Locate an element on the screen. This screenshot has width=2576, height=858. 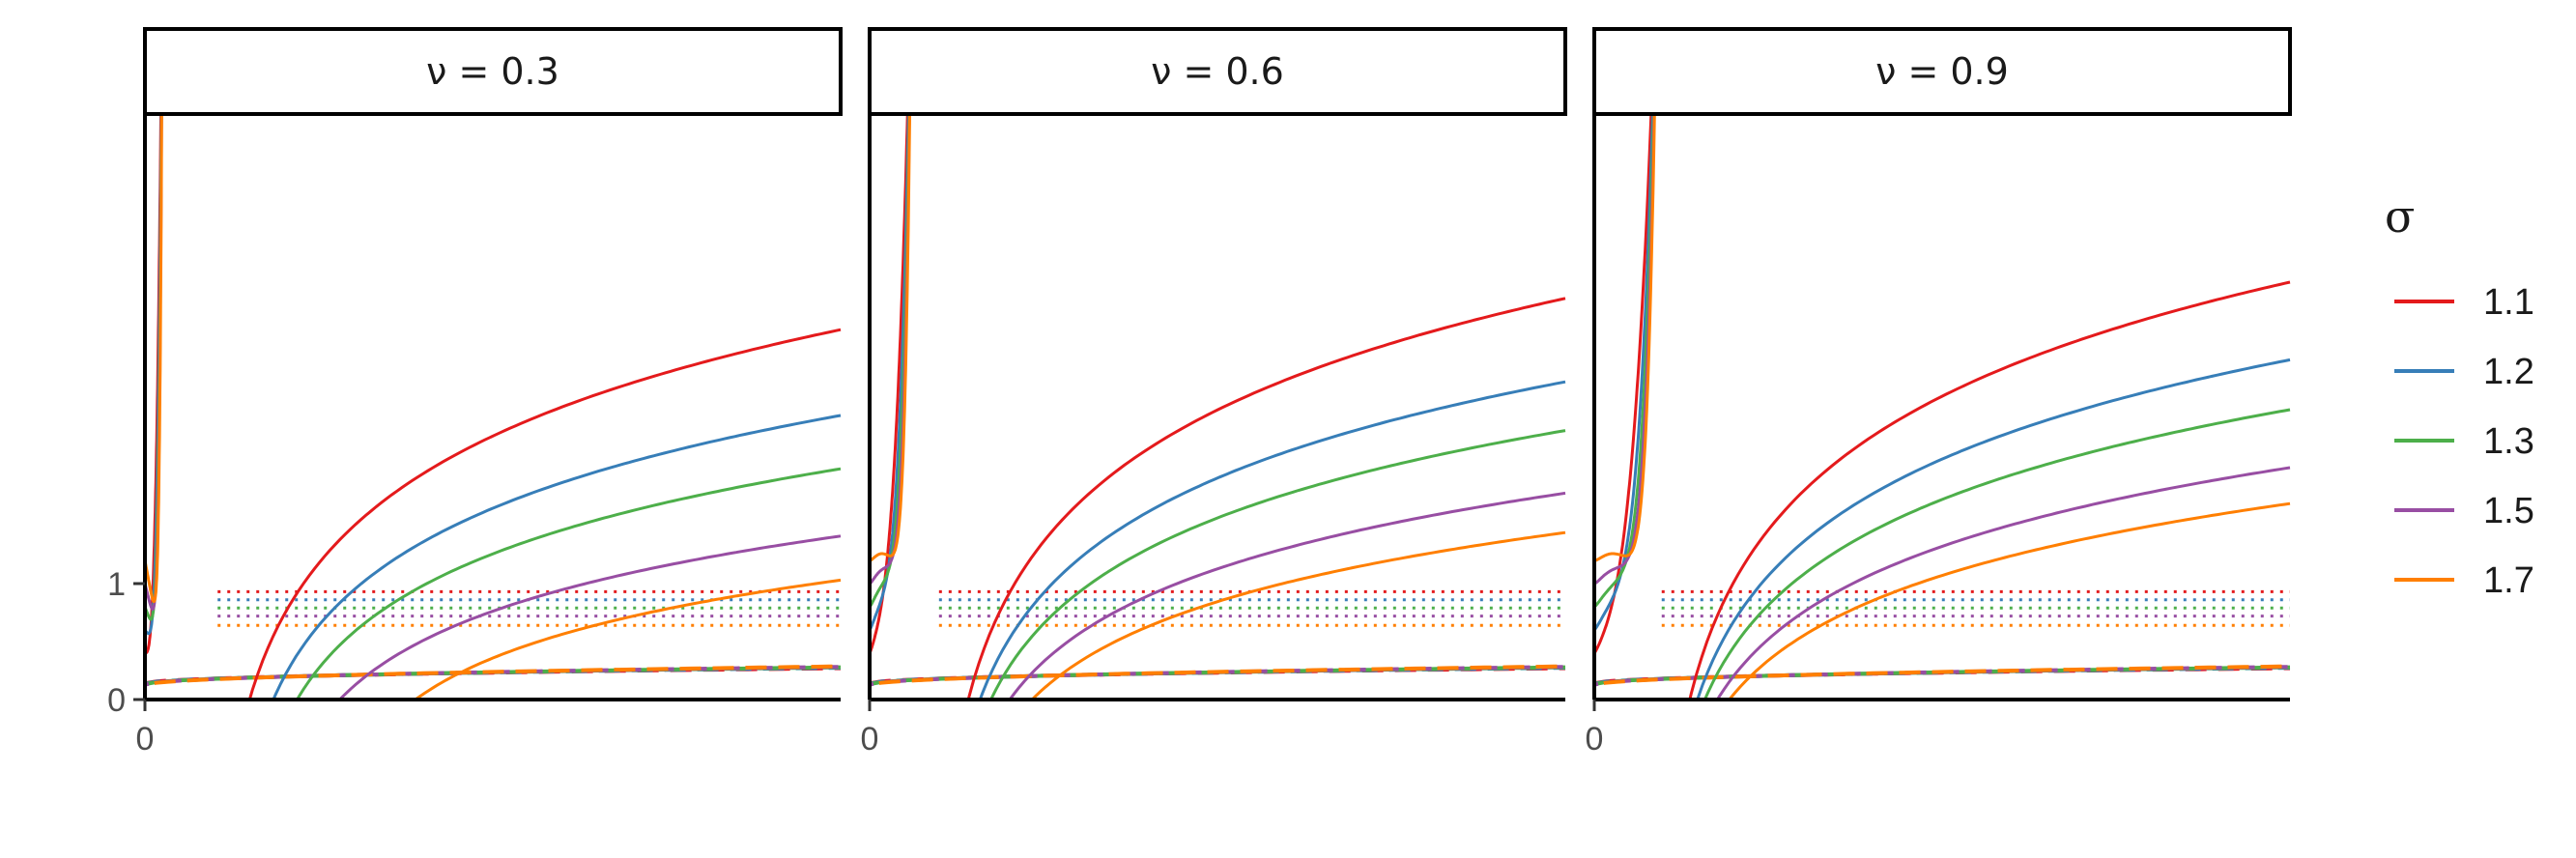
legend: σ 1.1 1.2 1.3 1.5 1.7 is located at coordinates (2460, 396).